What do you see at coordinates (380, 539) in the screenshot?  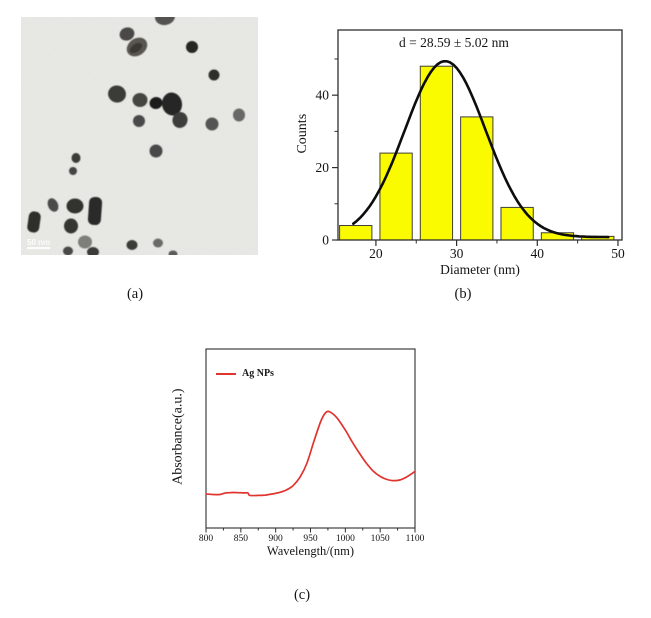 I see `x-tick-label: 1050` at bounding box center [380, 539].